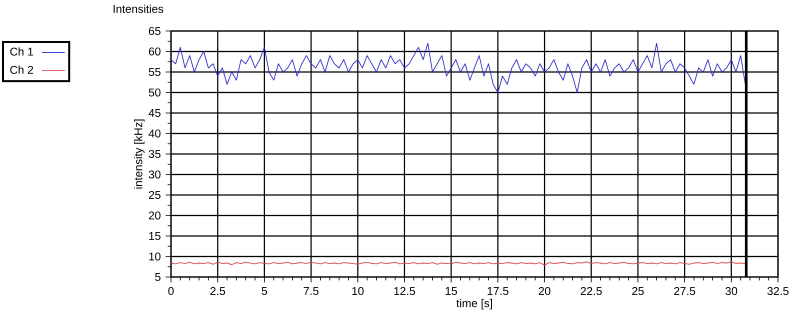  I want to click on y-tick-label: 60, so click(154, 51).